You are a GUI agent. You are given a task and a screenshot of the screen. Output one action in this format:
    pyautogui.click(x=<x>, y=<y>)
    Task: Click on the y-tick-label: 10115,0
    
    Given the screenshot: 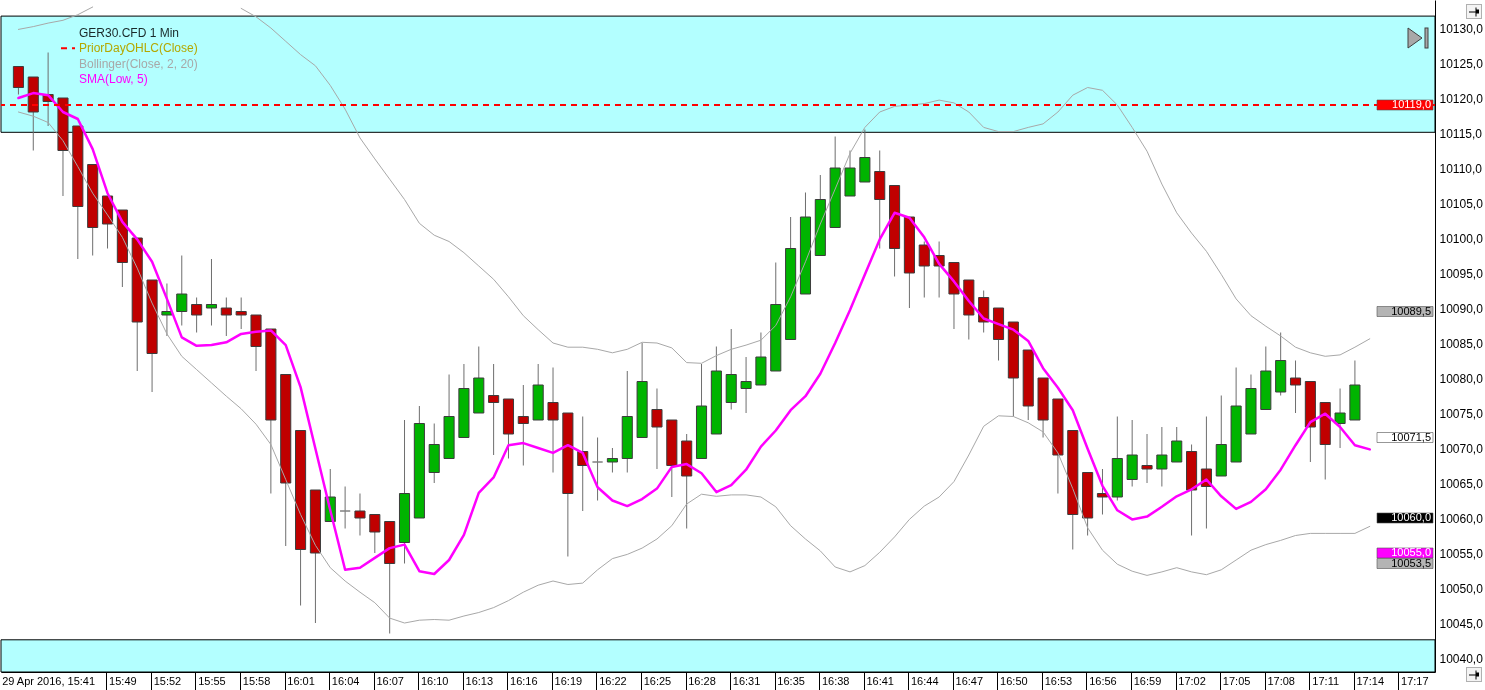 What is the action you would take?
    pyautogui.click(x=1461, y=133)
    